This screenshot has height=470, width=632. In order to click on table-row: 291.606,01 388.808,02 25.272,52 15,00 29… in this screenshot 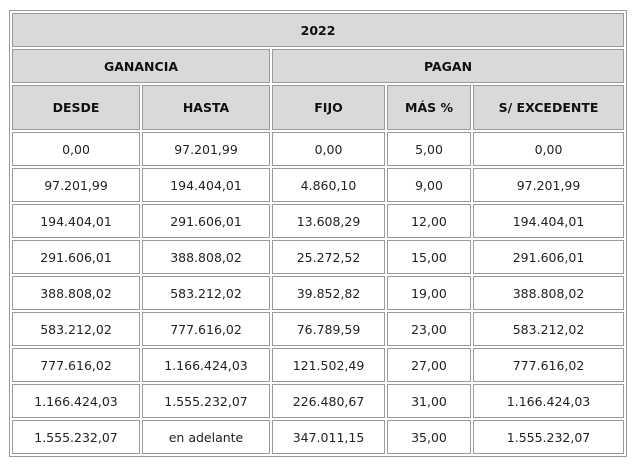, I will do `click(318, 257)`.